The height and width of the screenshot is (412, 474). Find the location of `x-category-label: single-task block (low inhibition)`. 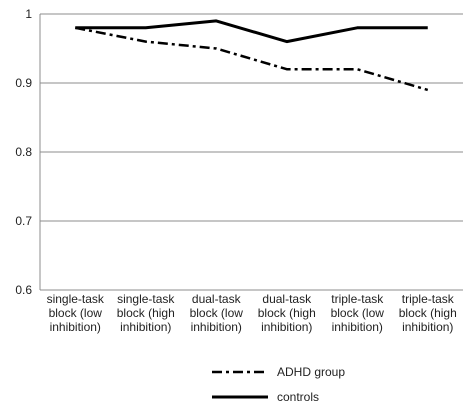

x-category-label: single-task block (low inhibition) is located at coordinates (76, 313).